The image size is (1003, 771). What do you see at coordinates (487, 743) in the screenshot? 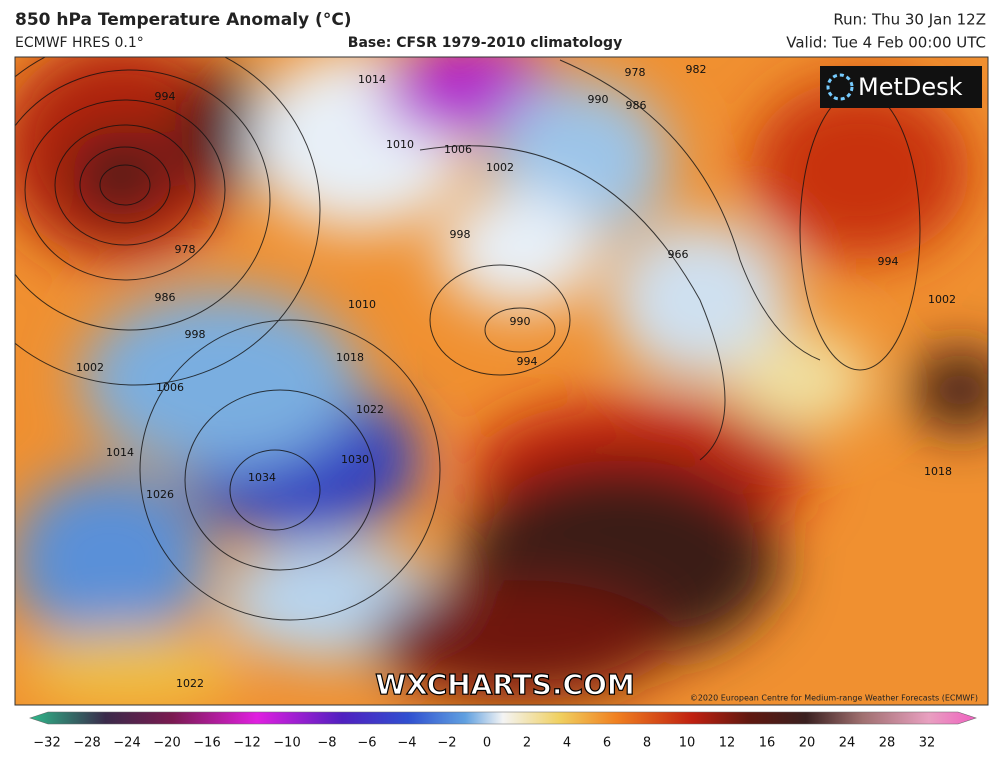
I see `colorbar-label: 0` at bounding box center [487, 743].